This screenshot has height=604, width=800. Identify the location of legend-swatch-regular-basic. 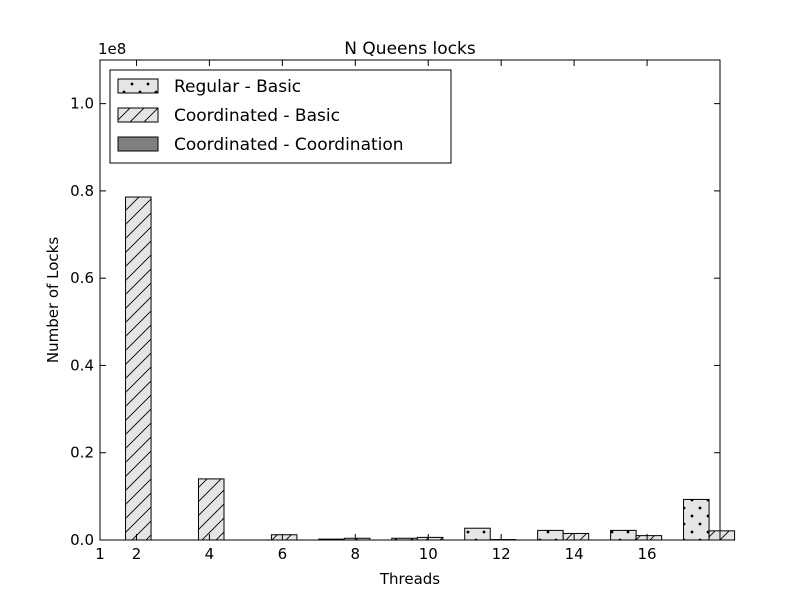
(138, 86).